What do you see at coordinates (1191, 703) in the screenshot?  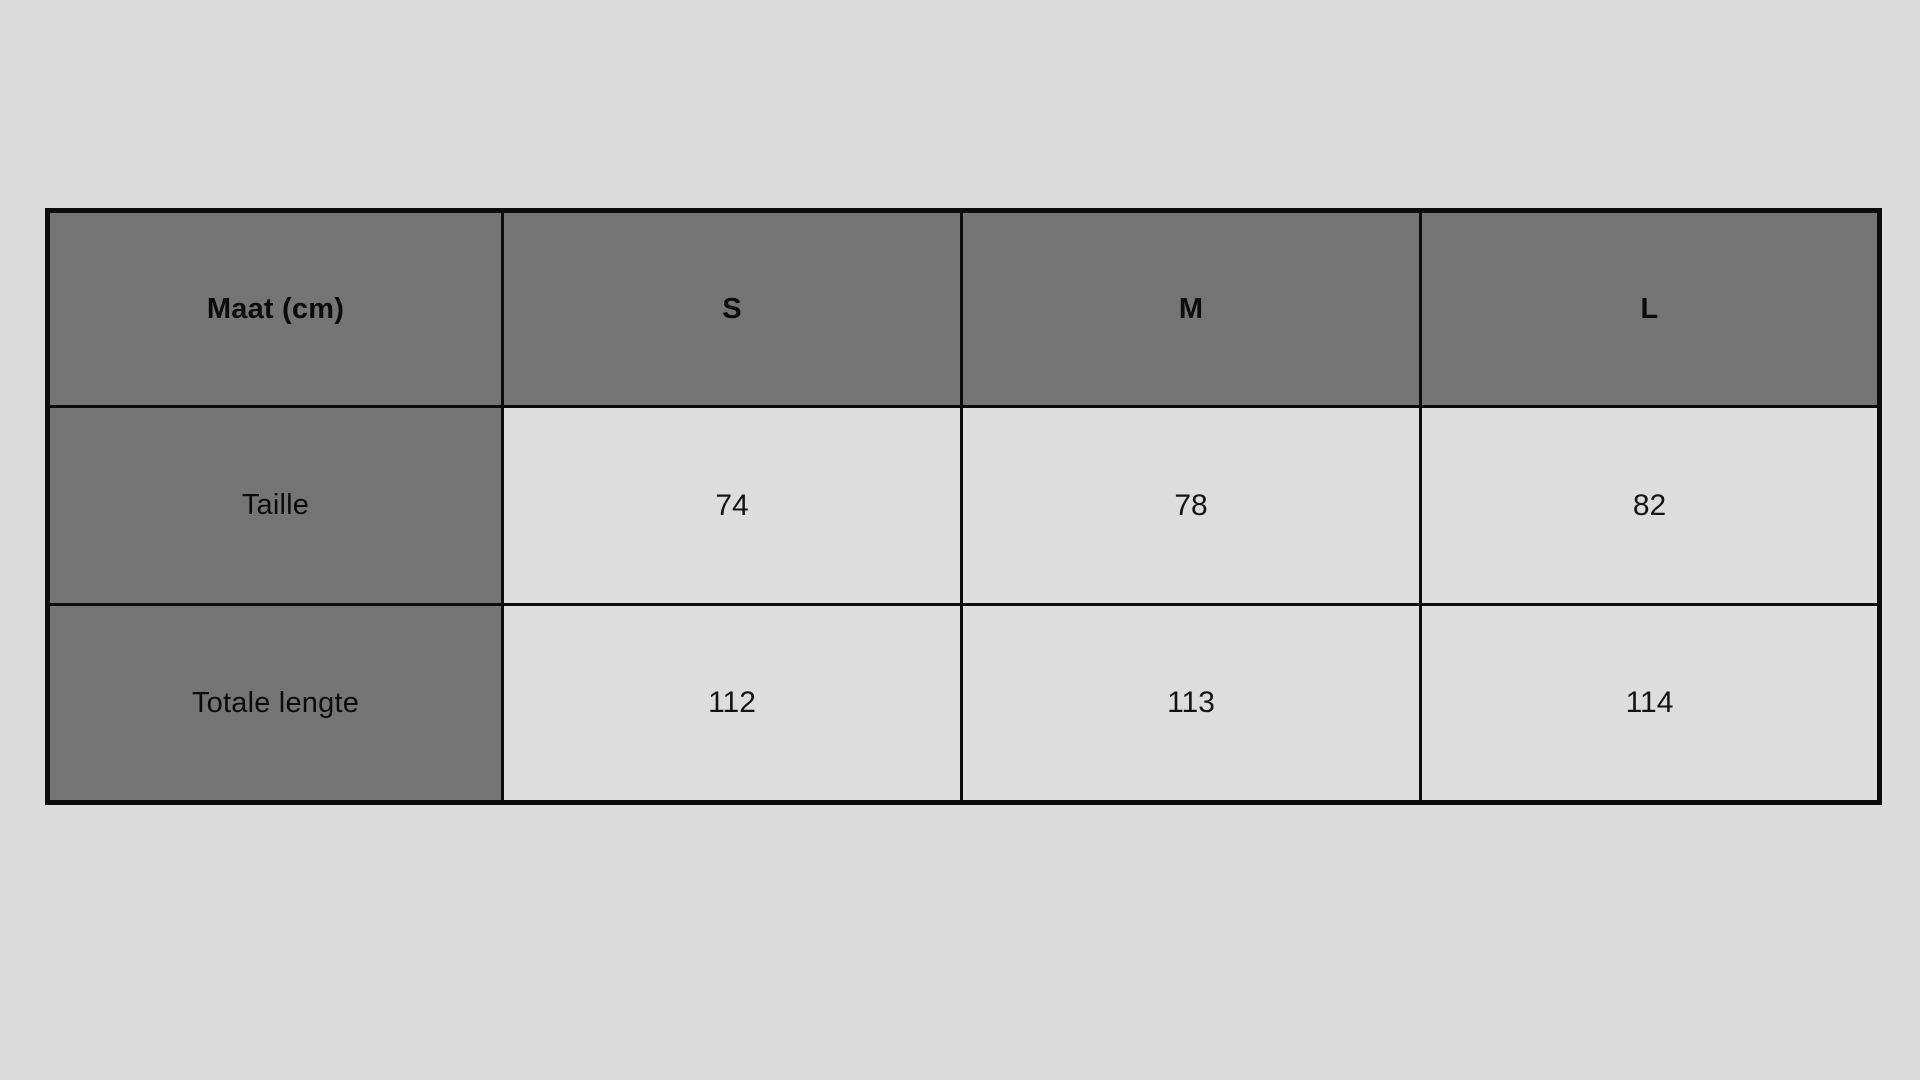 I see `cell-totale-lengte-m: 113` at bounding box center [1191, 703].